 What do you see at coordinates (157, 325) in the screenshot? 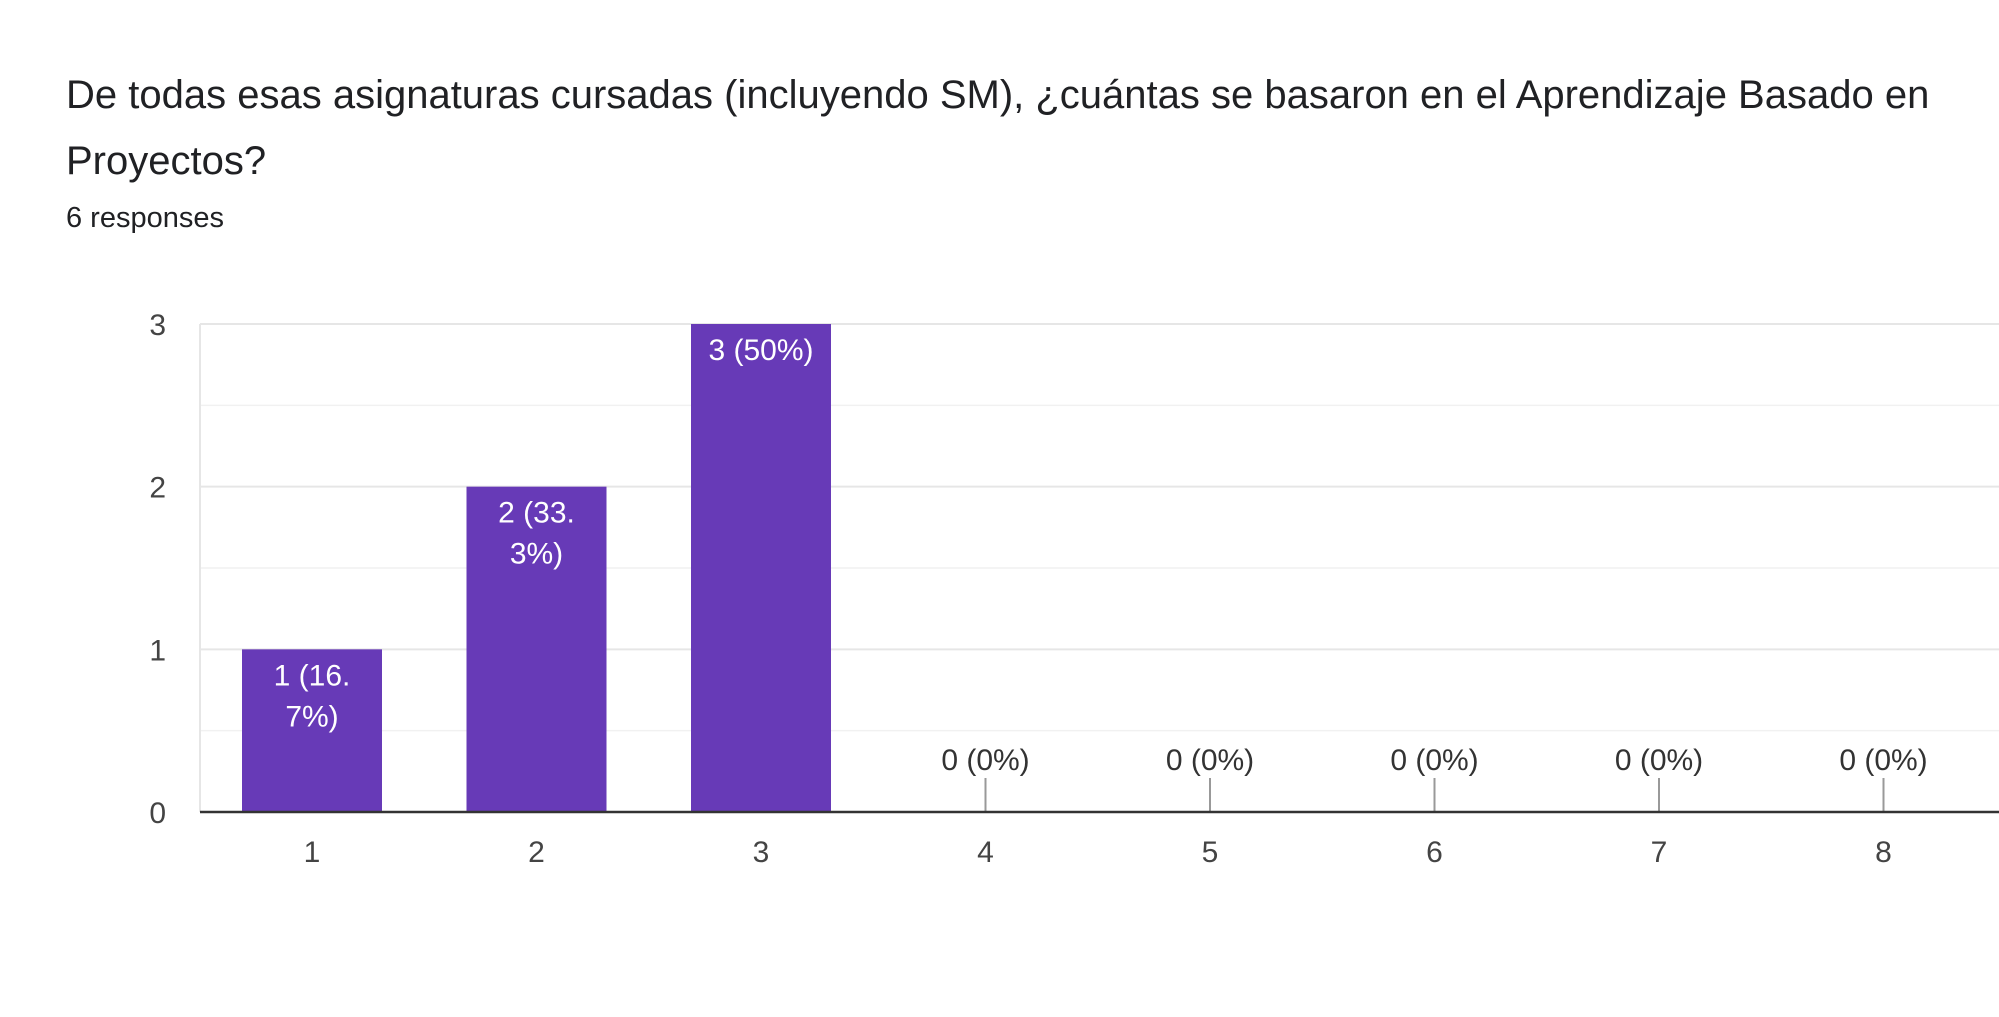
I see `y-tick-label: 3` at bounding box center [157, 325].